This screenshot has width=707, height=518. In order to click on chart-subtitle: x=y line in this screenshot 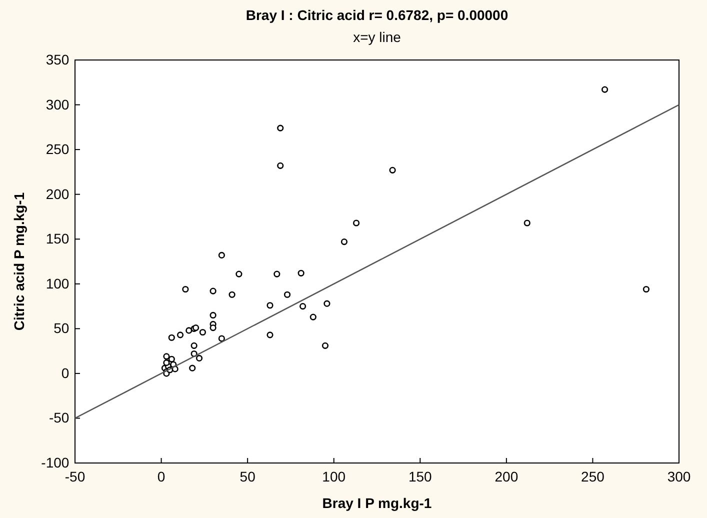, I will do `click(377, 37)`.